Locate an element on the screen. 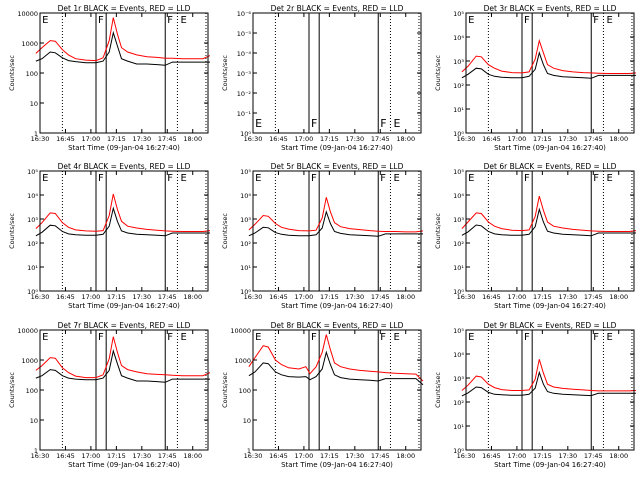 The width and height of the screenshot is (640, 480). y-tick-label: 10³ is located at coordinates (245, 220).